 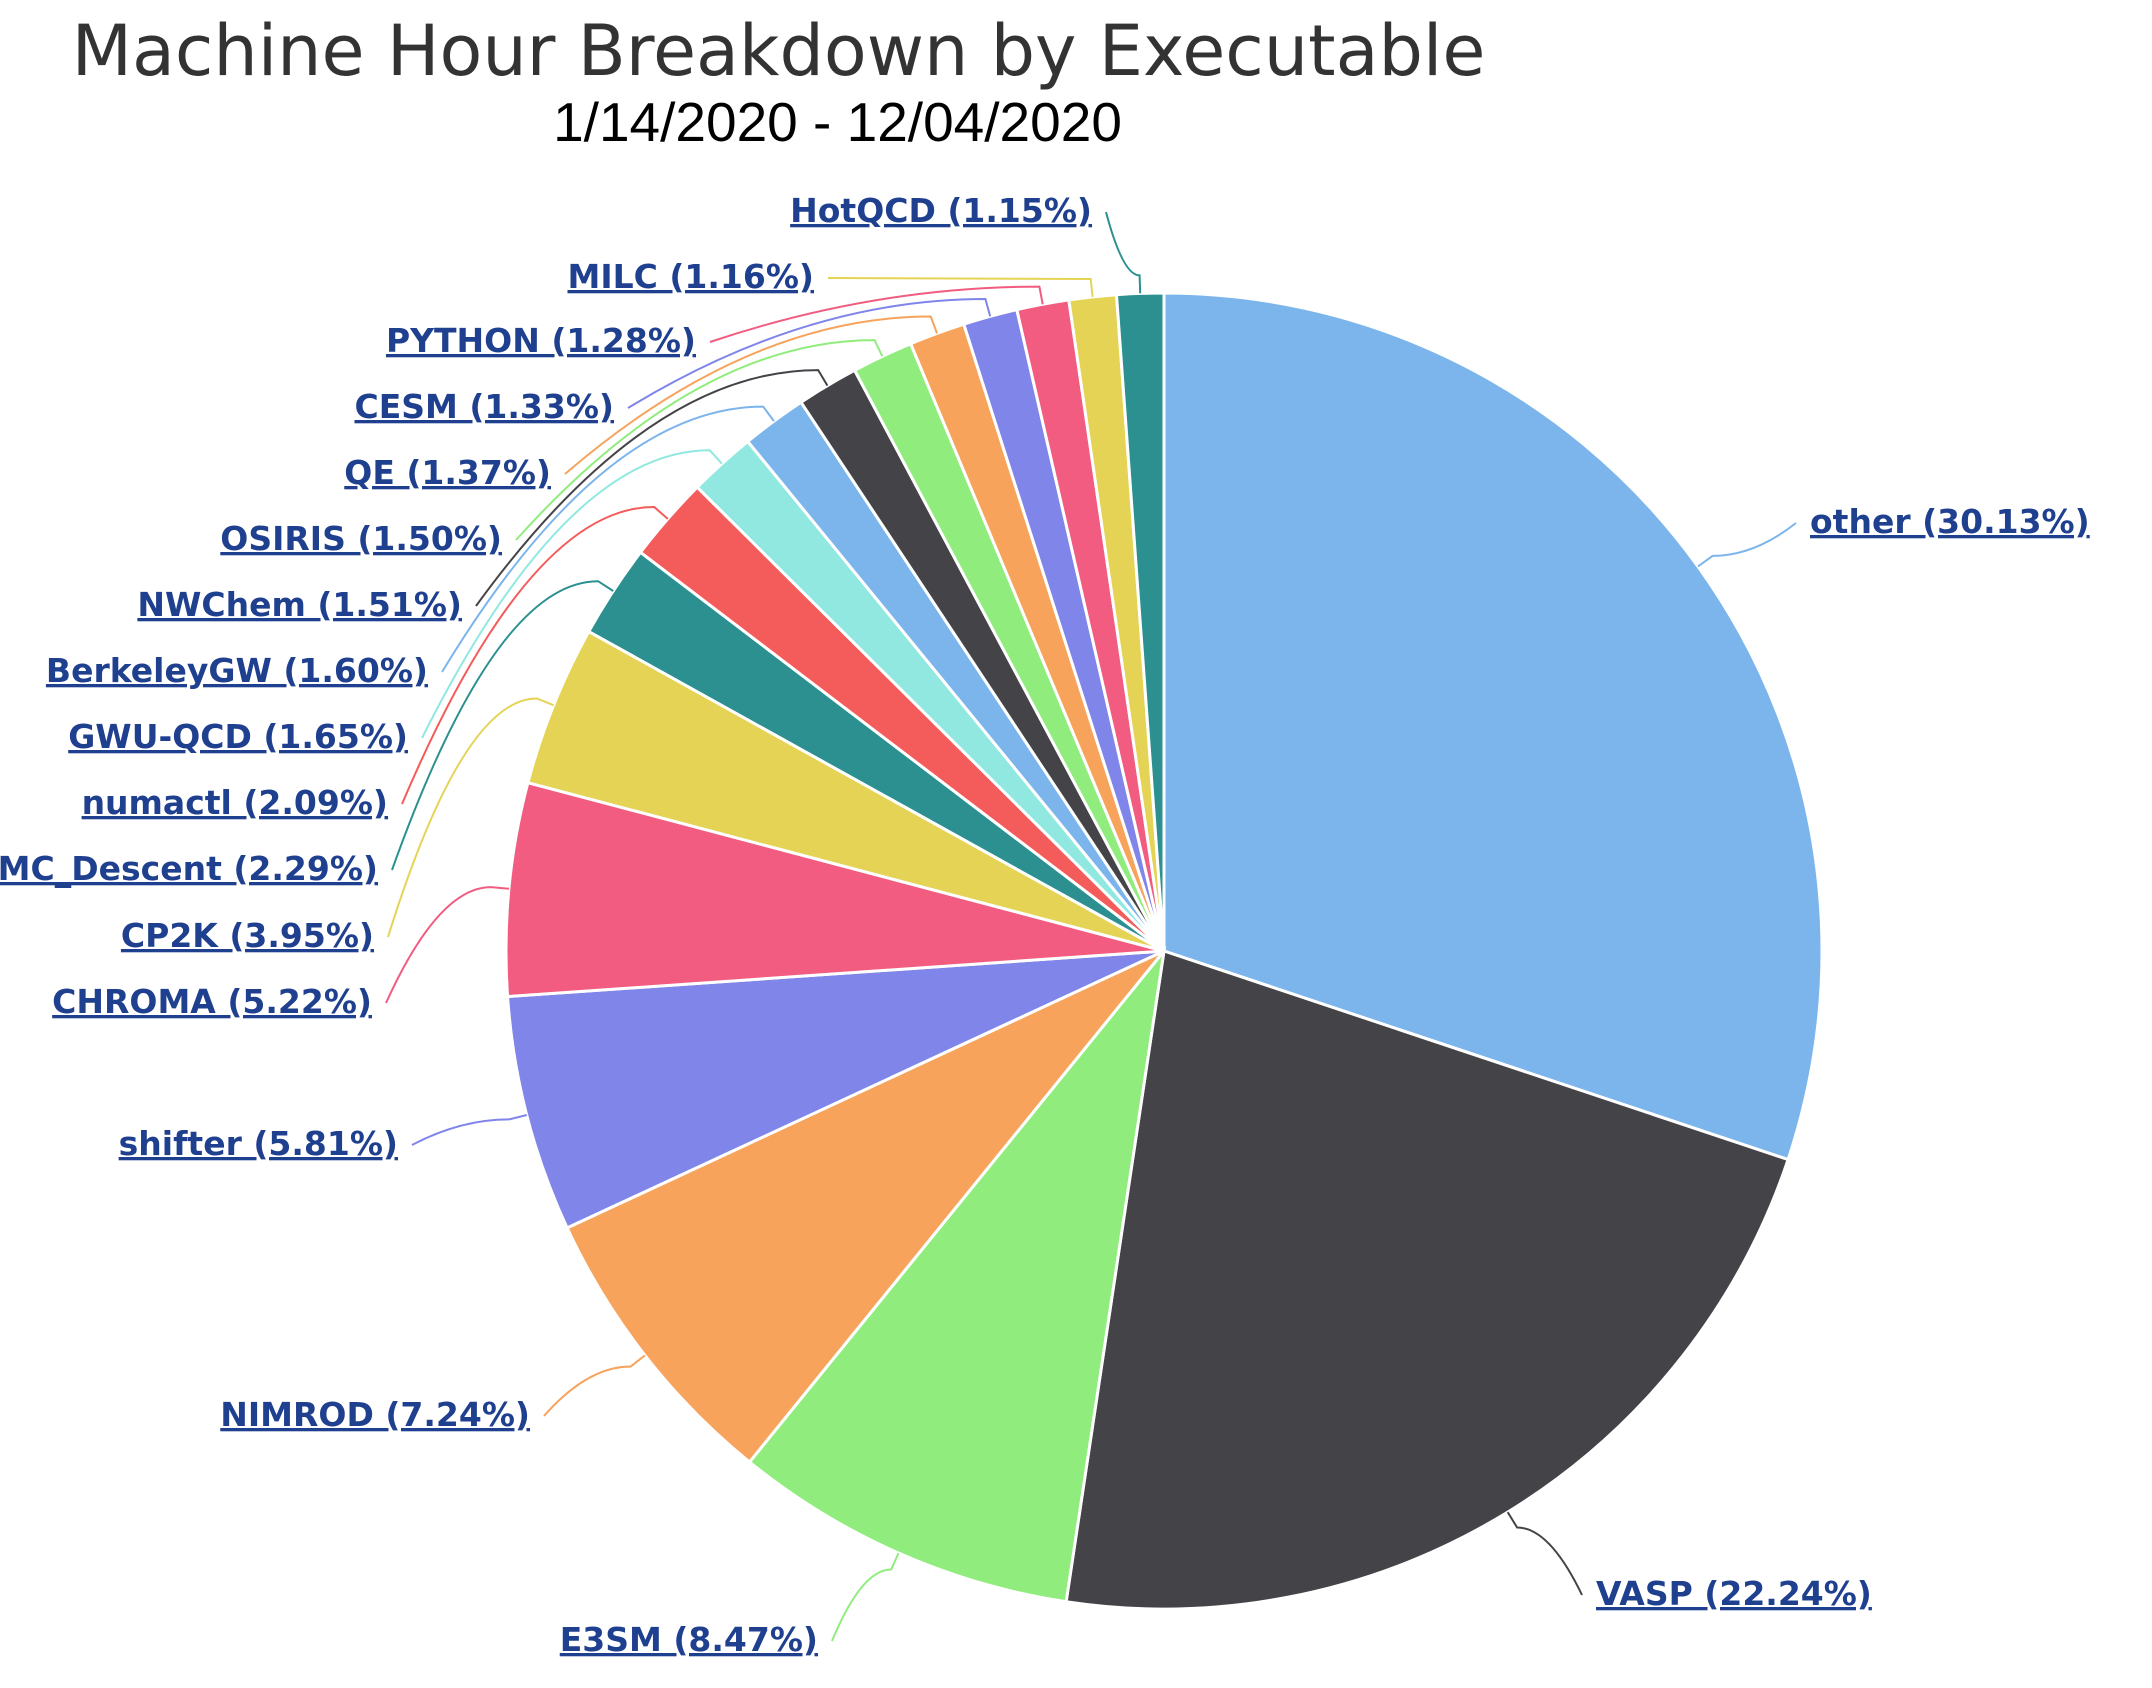 What do you see at coordinates (778, 51) in the screenshot?
I see `chart-title: Machine Hour Breakdown by Executable` at bounding box center [778, 51].